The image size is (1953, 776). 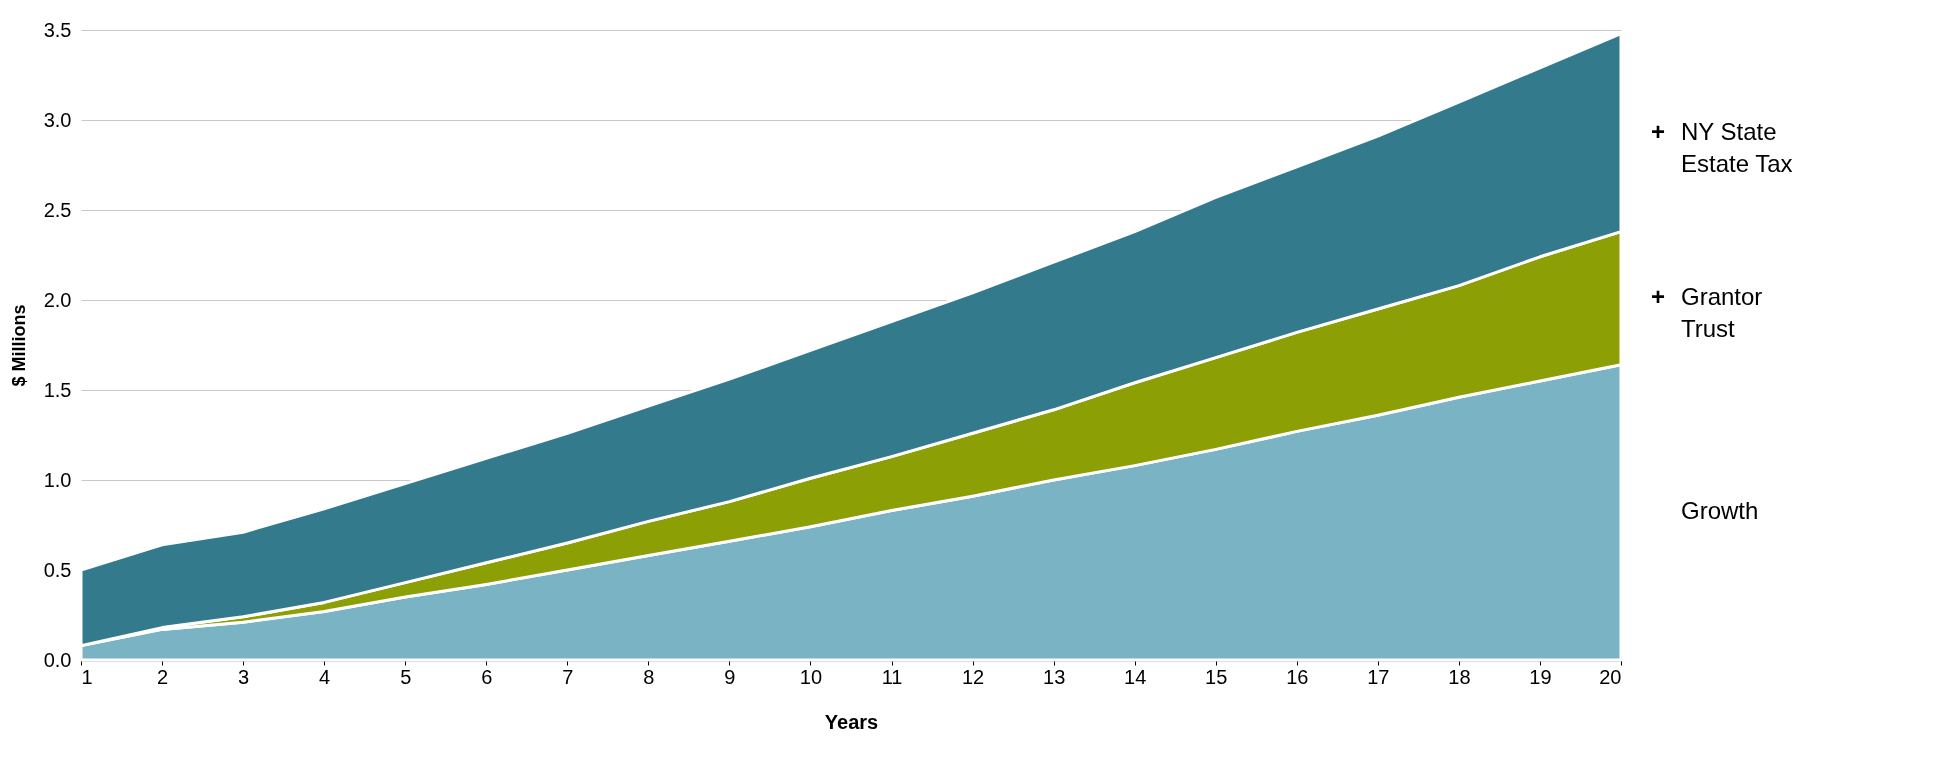 I want to click on x-tick-label: 8, so click(x=649, y=676).